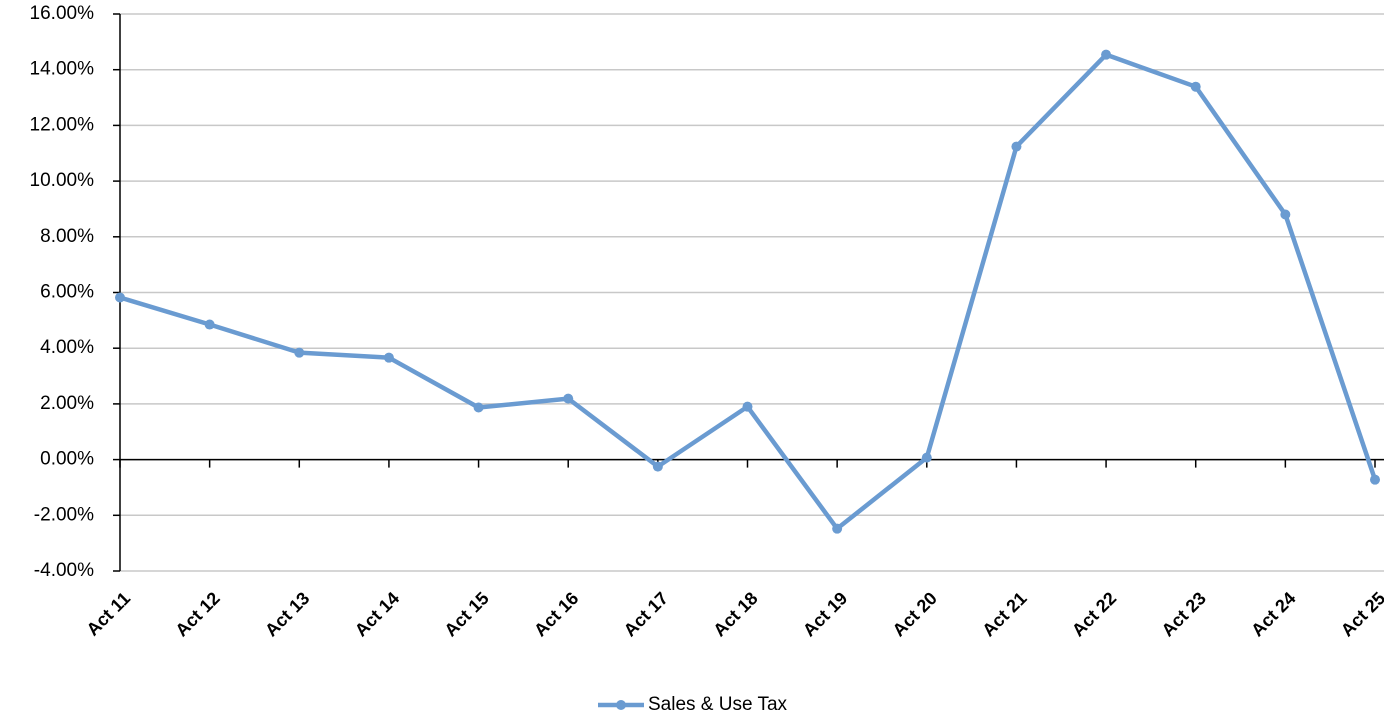 The image size is (1384, 719). I want to click on x-tick-label: Act 25, so click(1360, 614).